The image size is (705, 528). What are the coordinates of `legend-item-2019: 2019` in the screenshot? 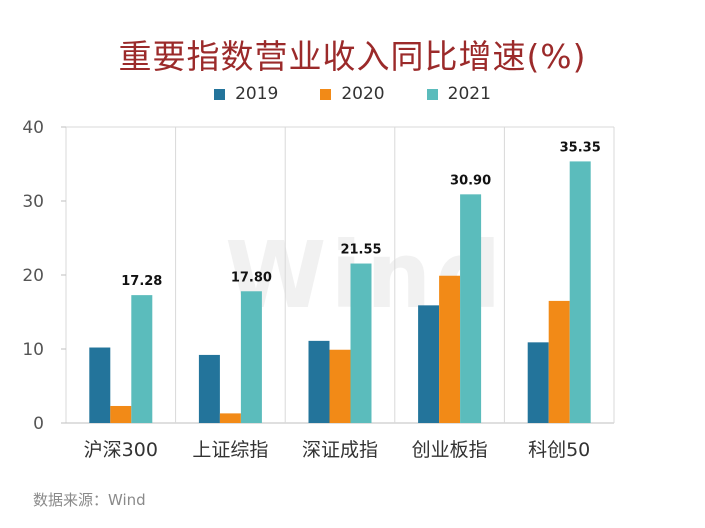 It's located at (246, 94).